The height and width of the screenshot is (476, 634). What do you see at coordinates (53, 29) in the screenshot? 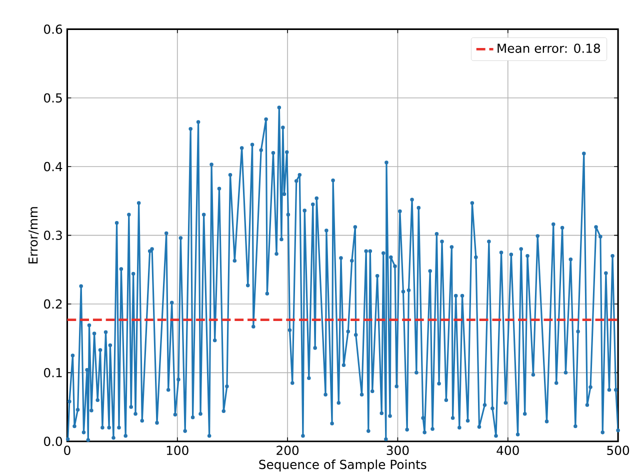
I see `y-tick-label: 0.6` at bounding box center [53, 29].